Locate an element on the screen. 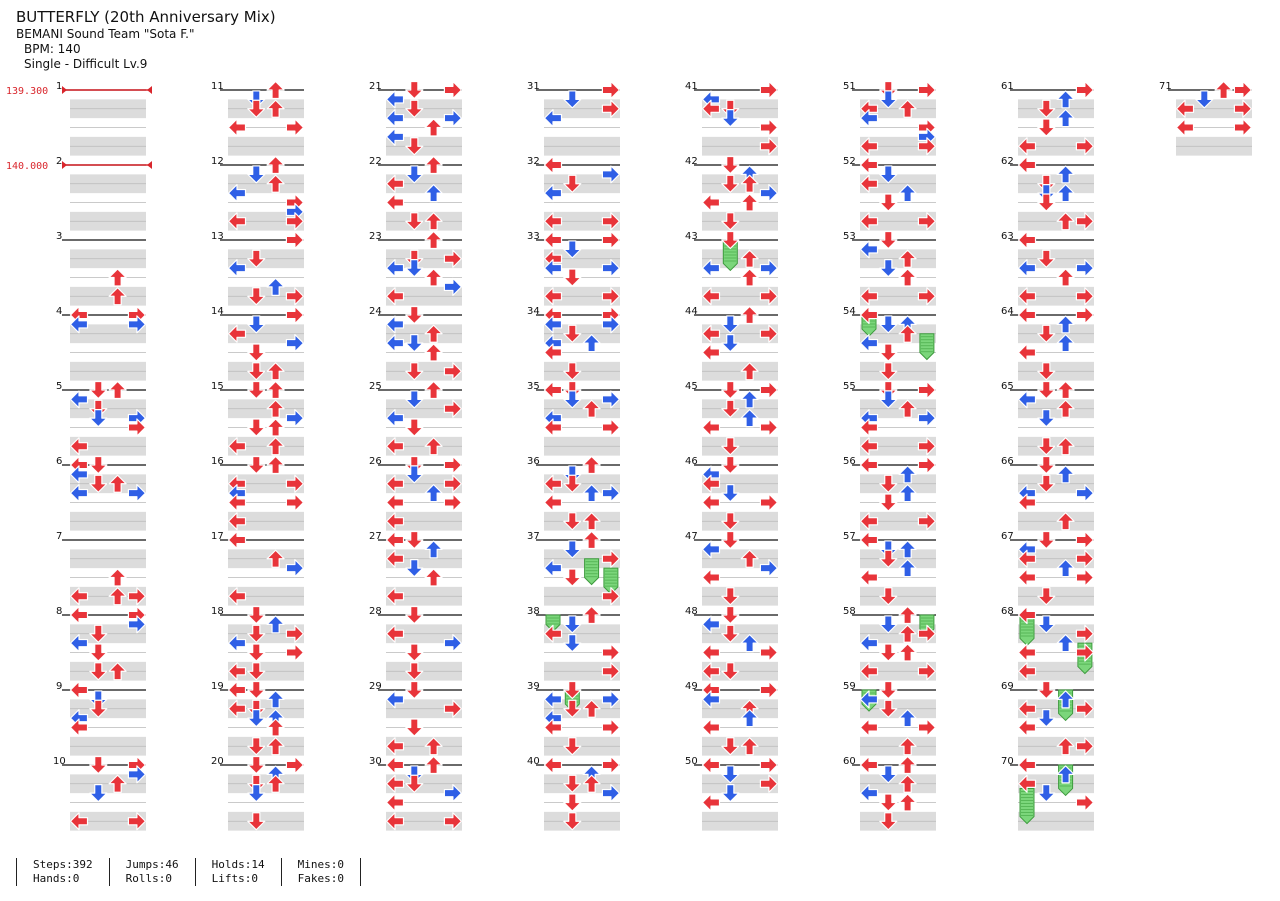 This screenshot has width=1280, height=901. bpm-tick-right is located at coordinates (149, 165).